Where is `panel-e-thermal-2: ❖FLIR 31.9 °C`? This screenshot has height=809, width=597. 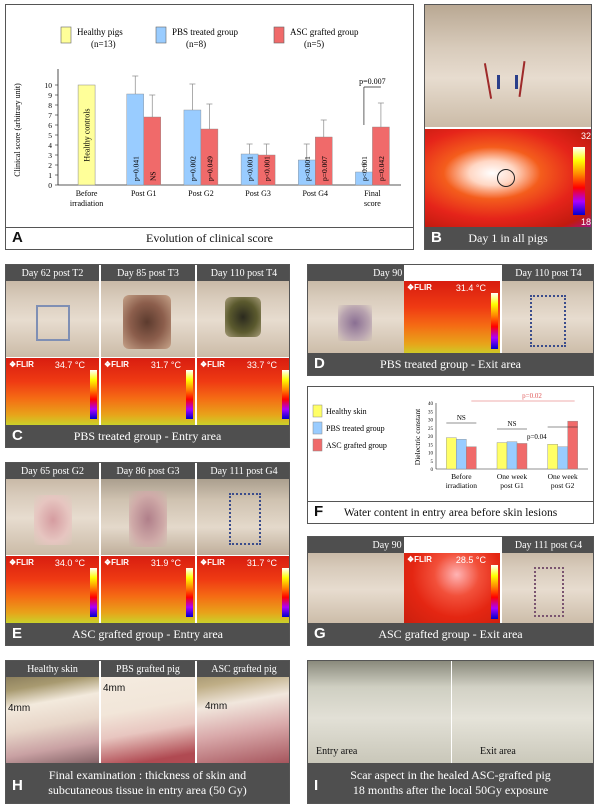 panel-e-thermal-2: ❖FLIR 31.9 °C is located at coordinates (148, 589).